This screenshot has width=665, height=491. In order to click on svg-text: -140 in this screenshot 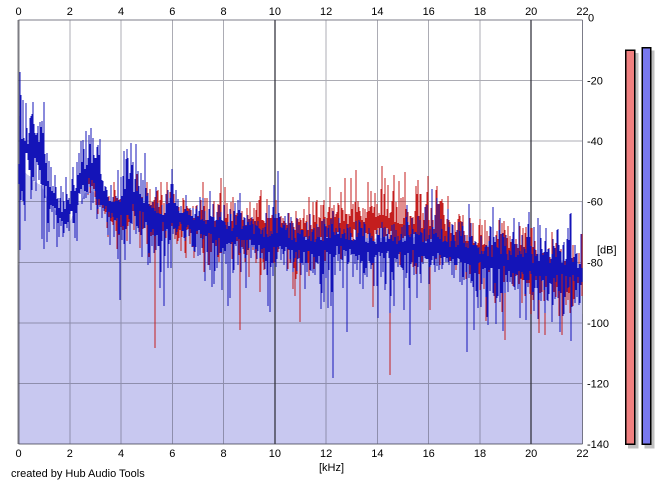, I will do `click(598, 445)`.